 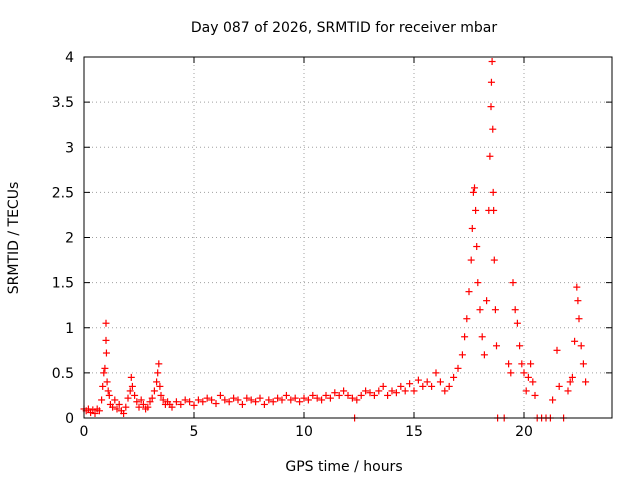 What do you see at coordinates (69, 148) in the screenshot?
I see `y-tick-label: 3` at bounding box center [69, 148].